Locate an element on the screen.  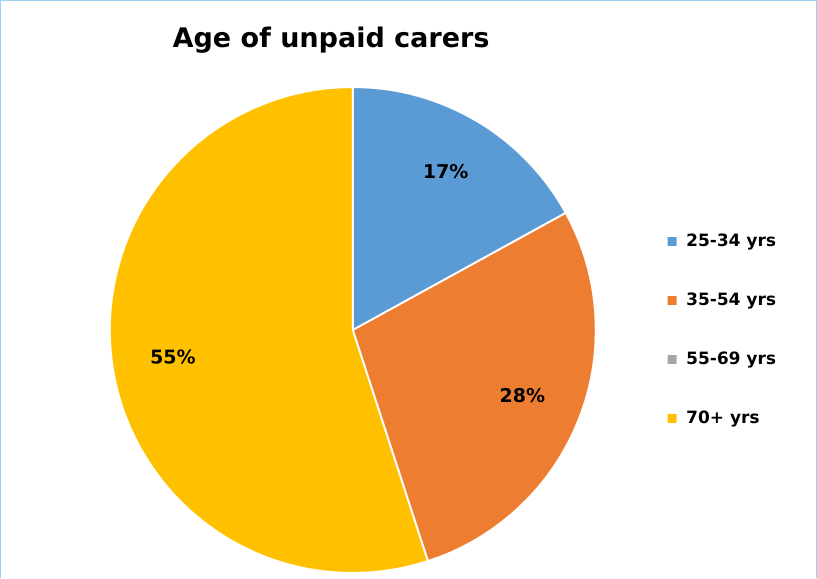
data-label: 55% is located at coordinates (173, 357).